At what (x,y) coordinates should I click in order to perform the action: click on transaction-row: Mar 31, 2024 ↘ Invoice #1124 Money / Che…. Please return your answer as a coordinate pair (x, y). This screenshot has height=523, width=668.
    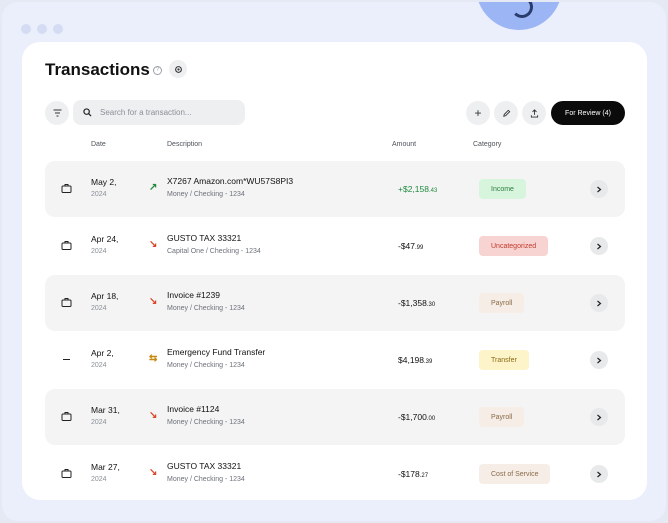
    Looking at the image, I should click on (335, 417).